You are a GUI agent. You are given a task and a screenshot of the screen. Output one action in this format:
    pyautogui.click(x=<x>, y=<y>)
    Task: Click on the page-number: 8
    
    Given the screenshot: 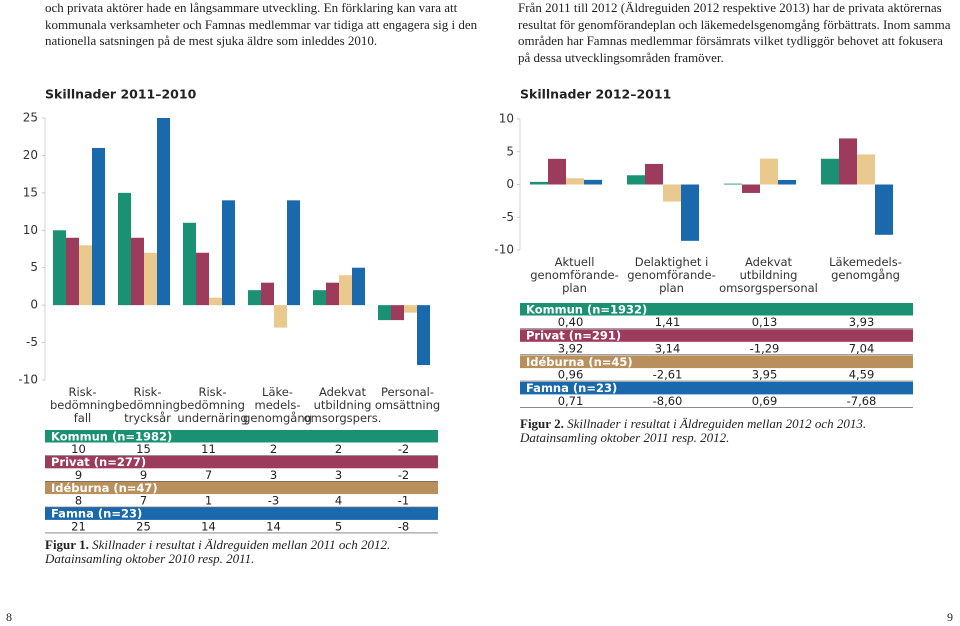 What is the action you would take?
    pyautogui.click(x=9, y=617)
    